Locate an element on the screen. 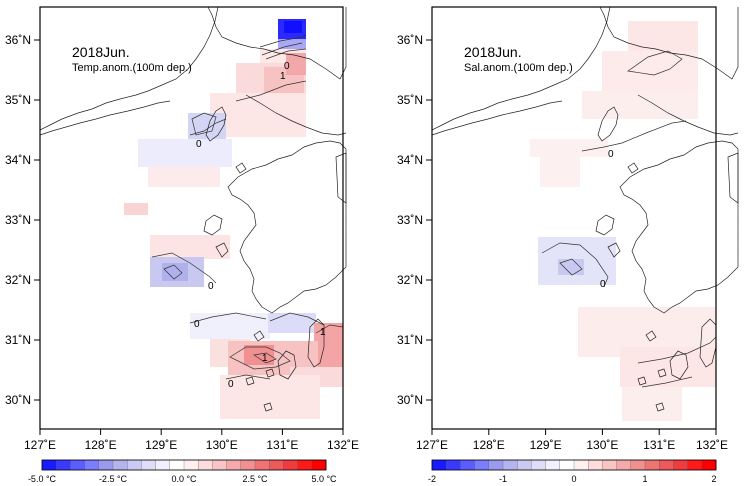 The image size is (753, 486). colorbar-tick-label: 1 is located at coordinates (644, 479).